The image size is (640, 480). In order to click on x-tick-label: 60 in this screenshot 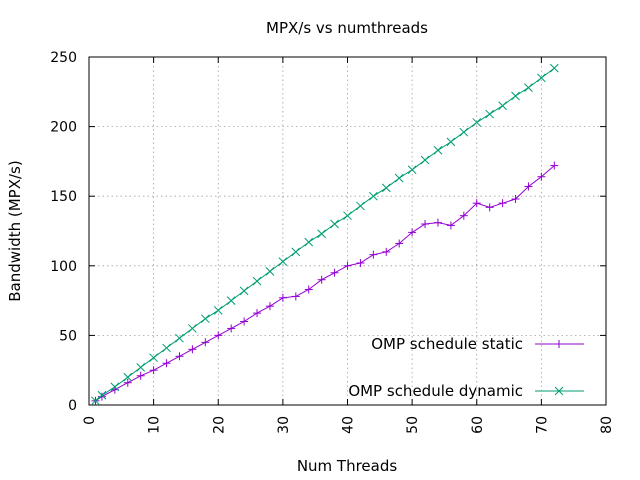, I will do `click(478, 425)`.